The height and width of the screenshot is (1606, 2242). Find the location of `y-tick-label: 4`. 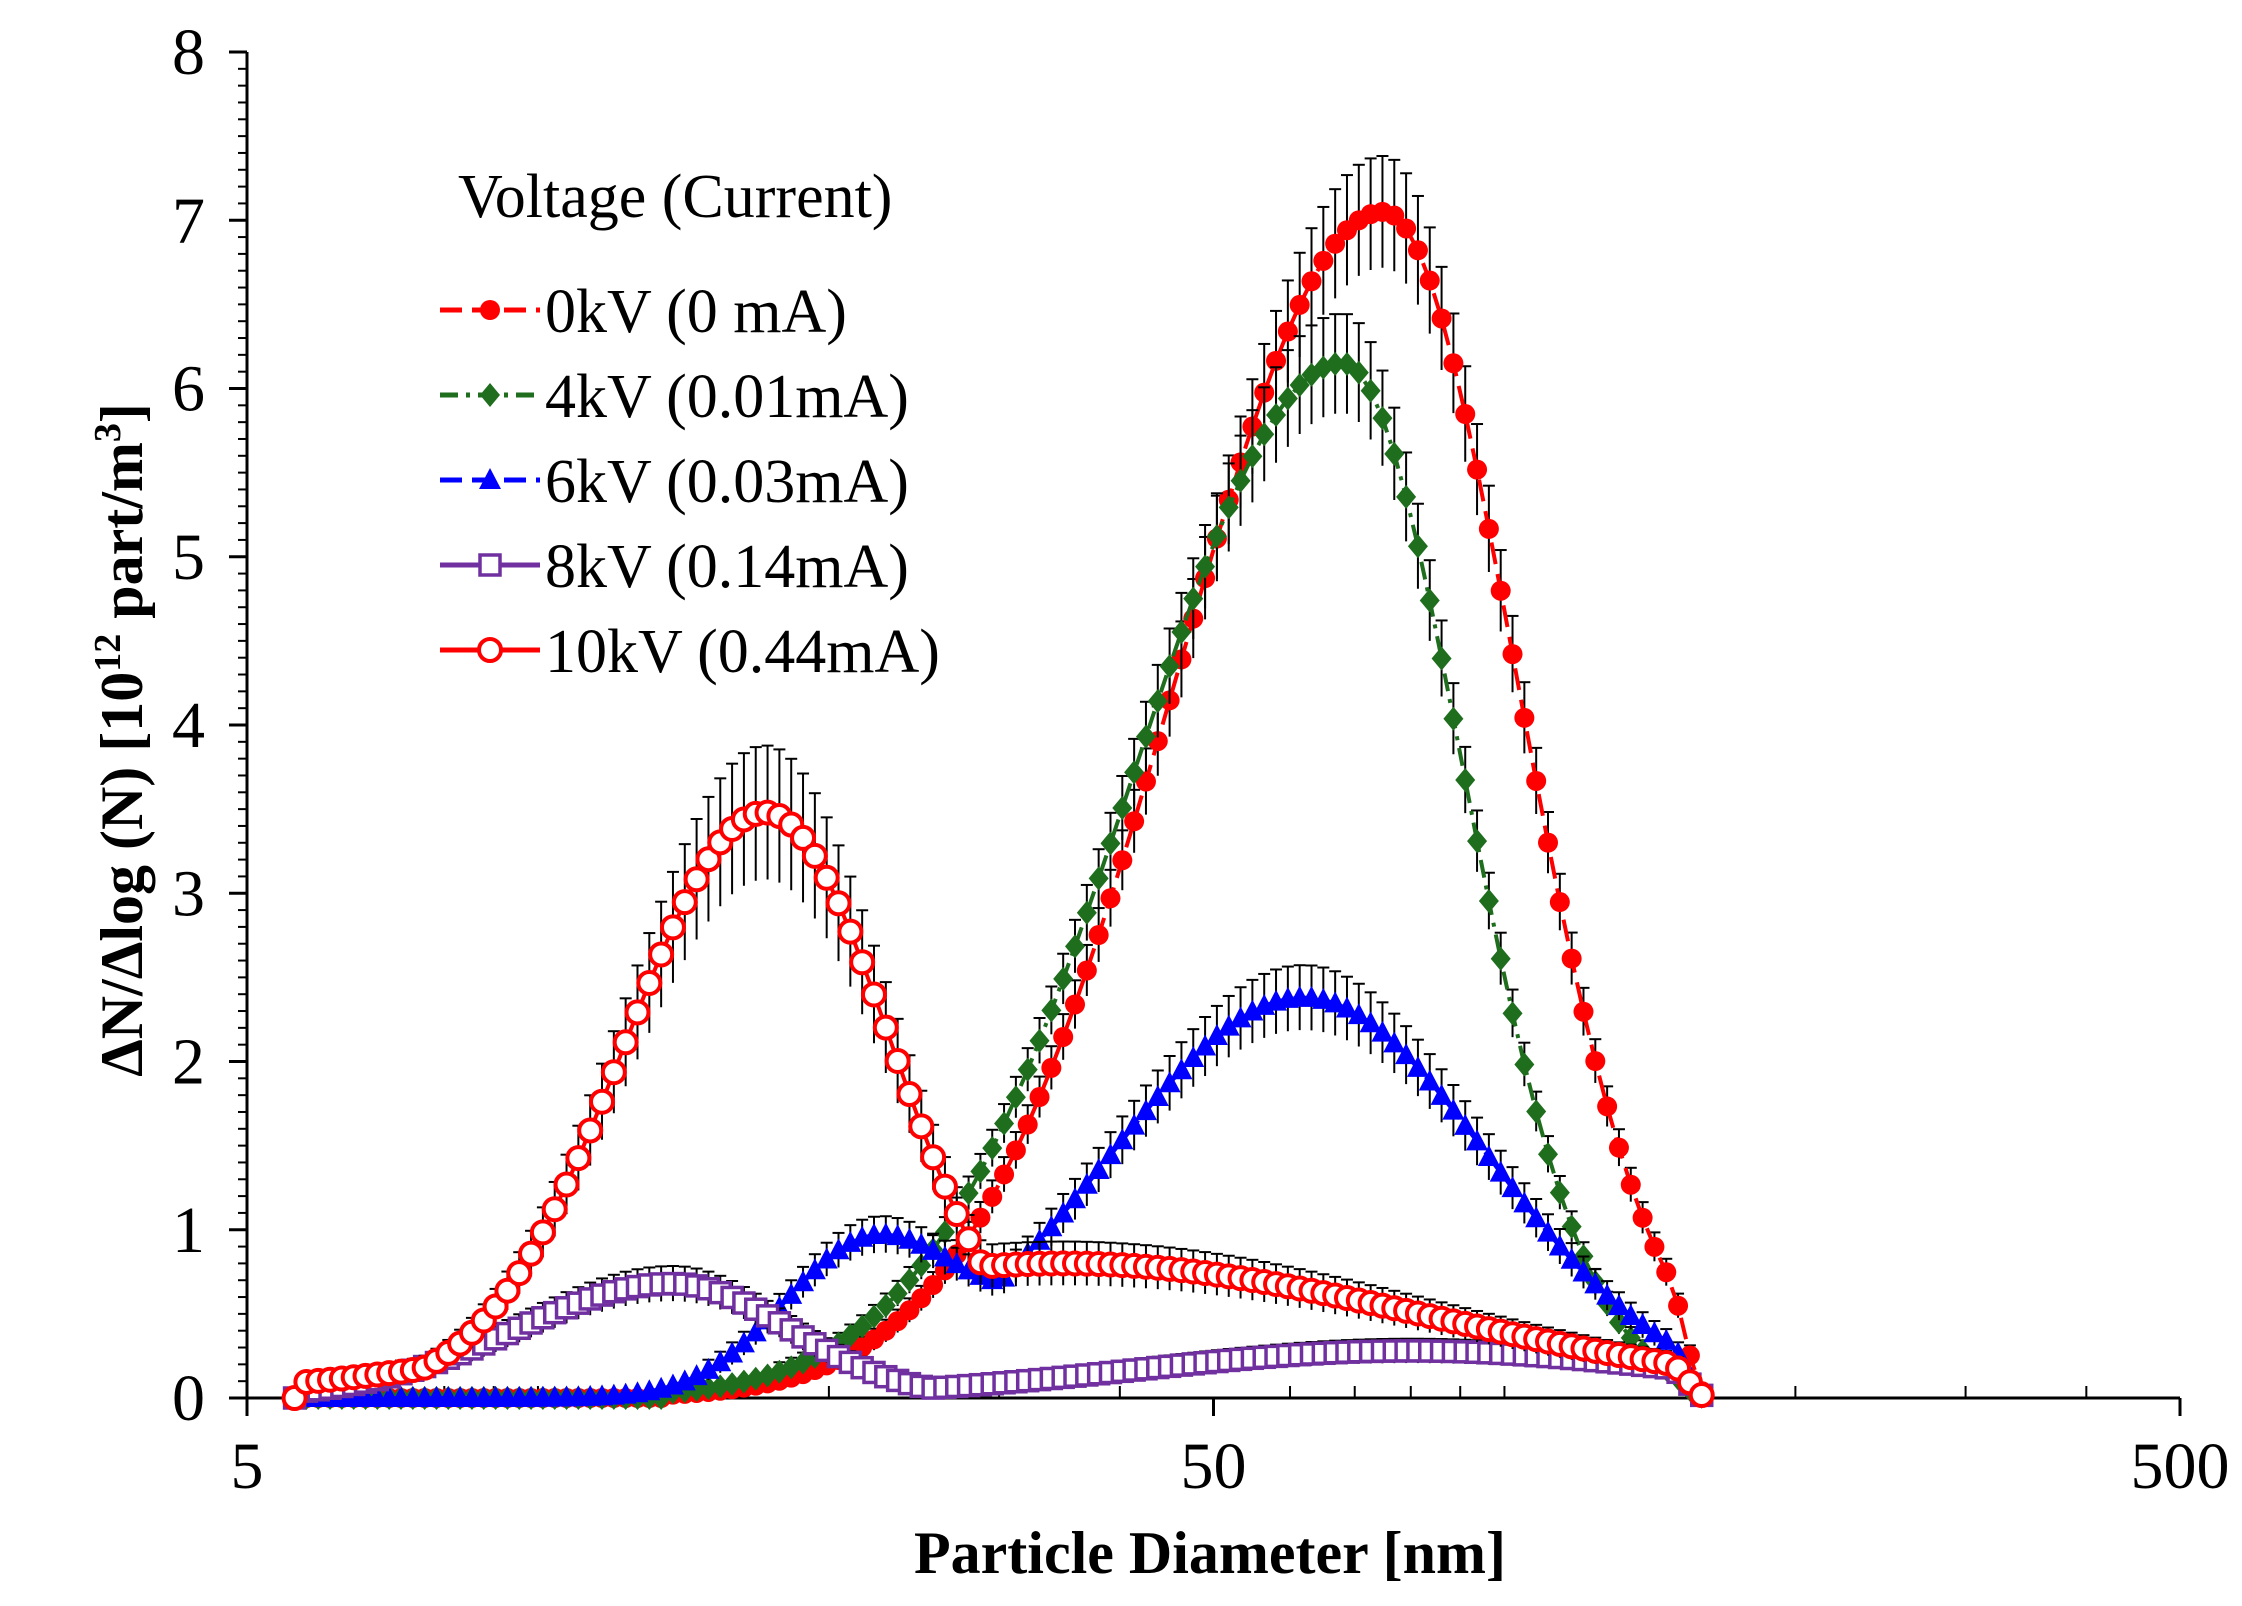

y-tick-label: 4 is located at coordinates (188, 725).